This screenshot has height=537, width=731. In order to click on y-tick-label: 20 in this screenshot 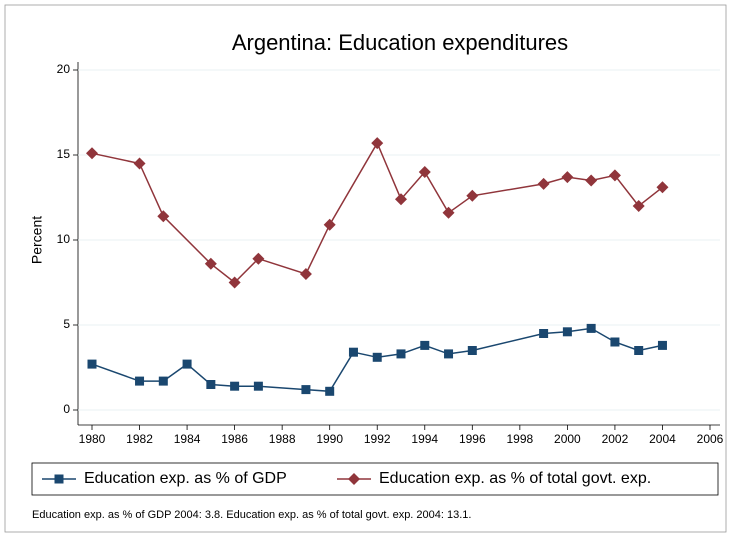, I will do `click(64, 69)`.